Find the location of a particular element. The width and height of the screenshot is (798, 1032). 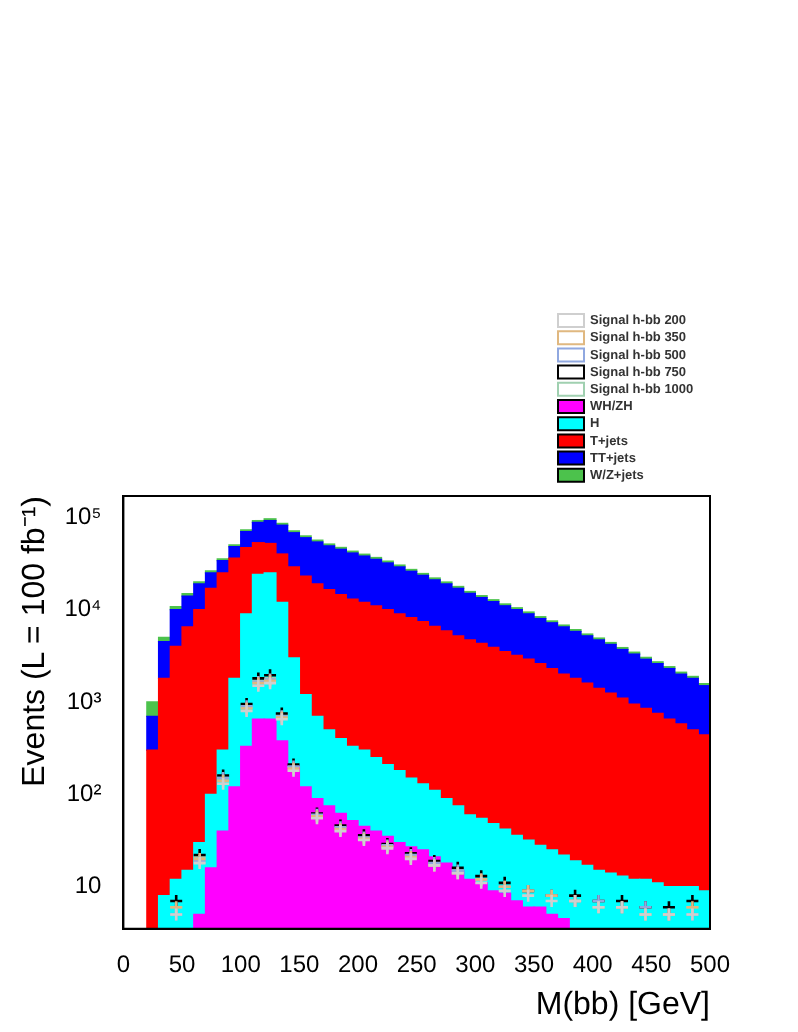

x-axis-title: M(bb) [GeV] is located at coordinates (622, 1004).